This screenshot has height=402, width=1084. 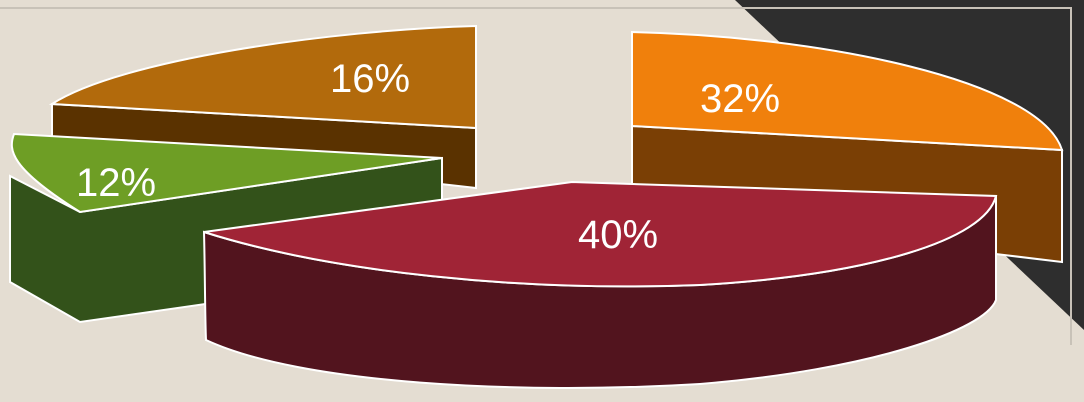 I want to click on slice-32-top, so click(x=847, y=91).